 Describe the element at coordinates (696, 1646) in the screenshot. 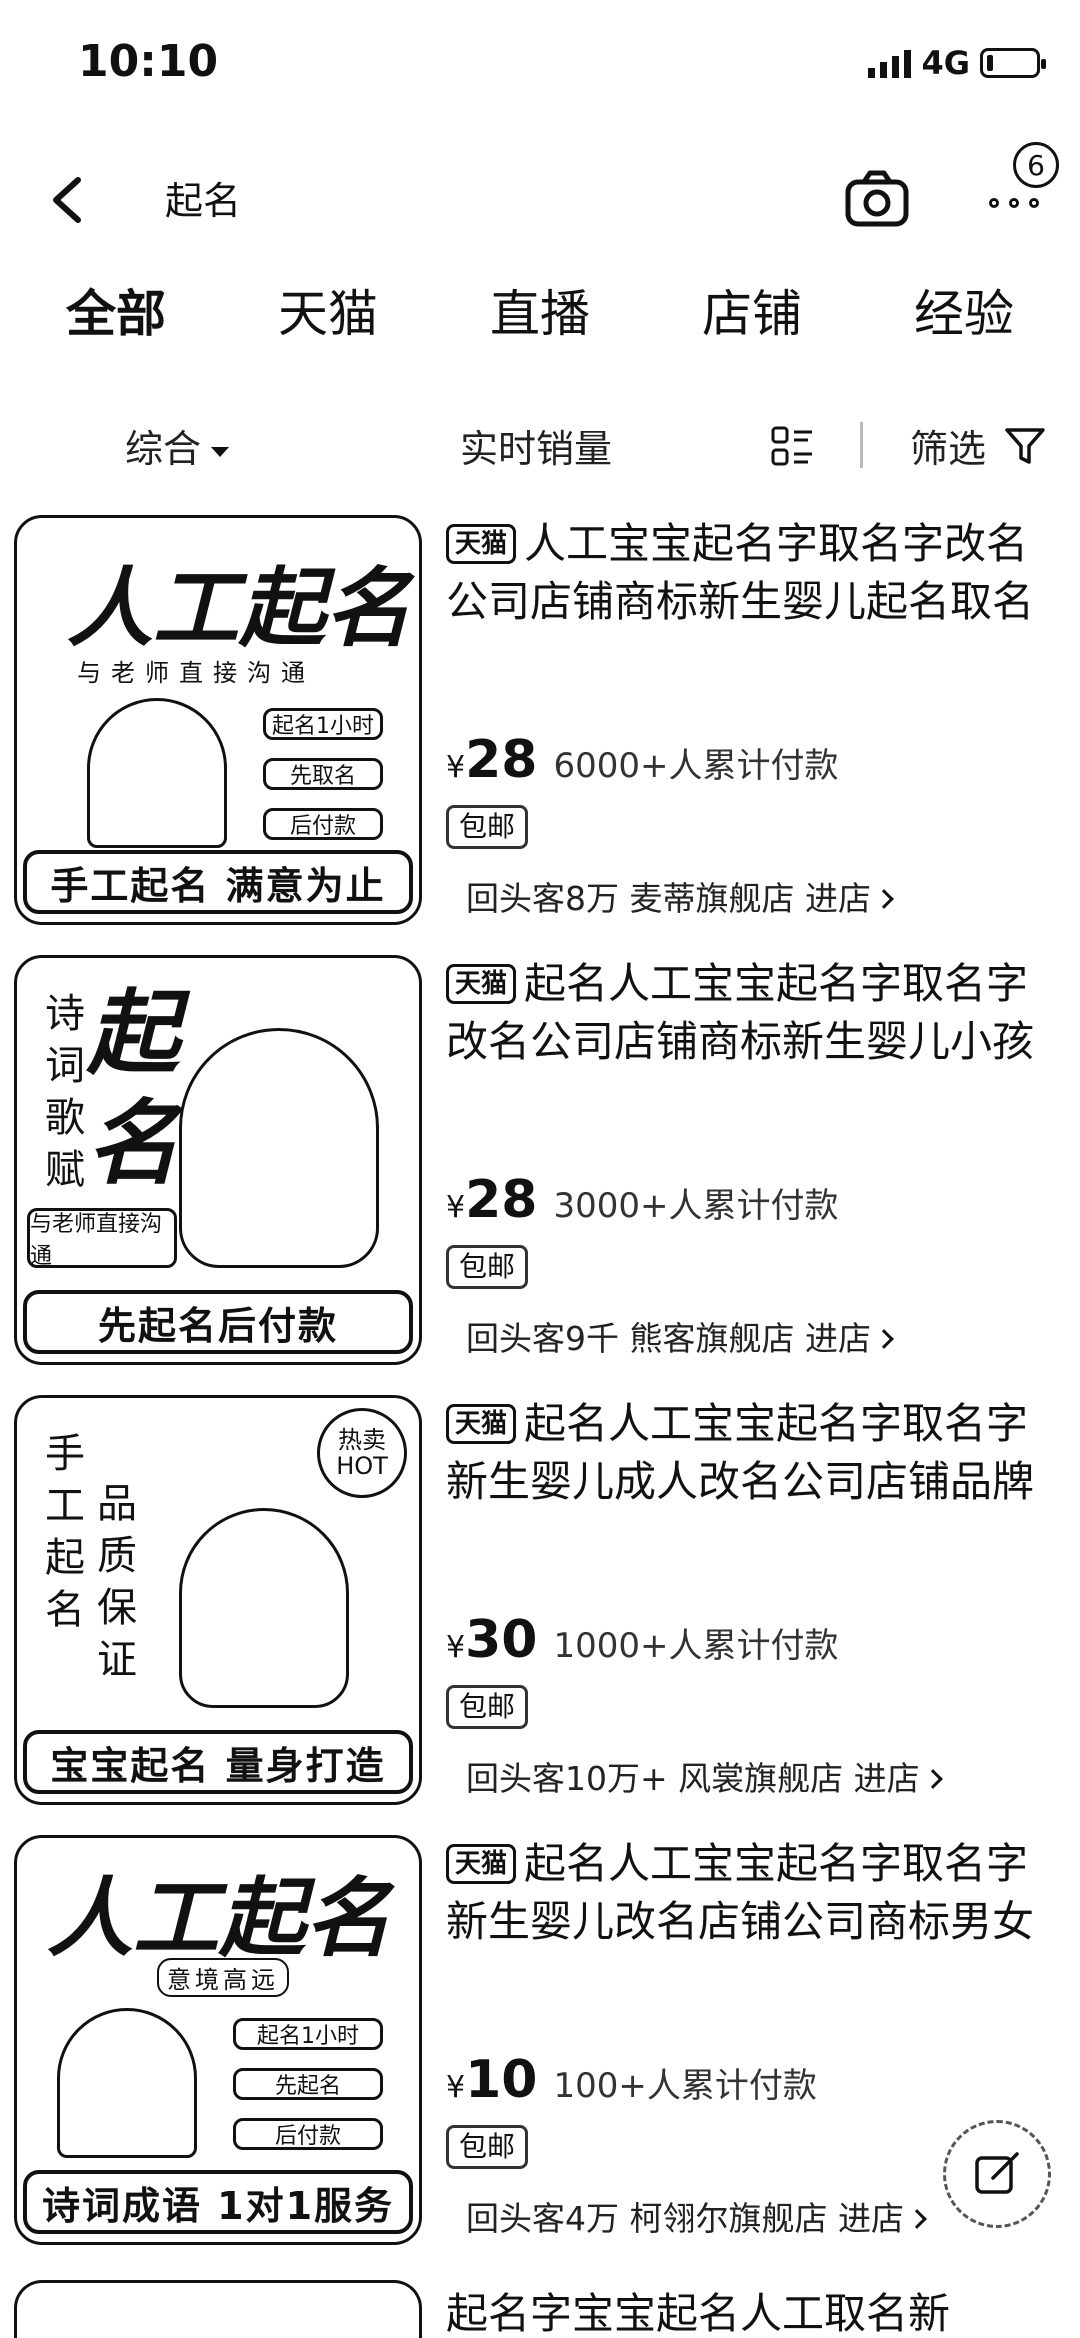

I see `sales-count: 1000+人累计付款` at that location.